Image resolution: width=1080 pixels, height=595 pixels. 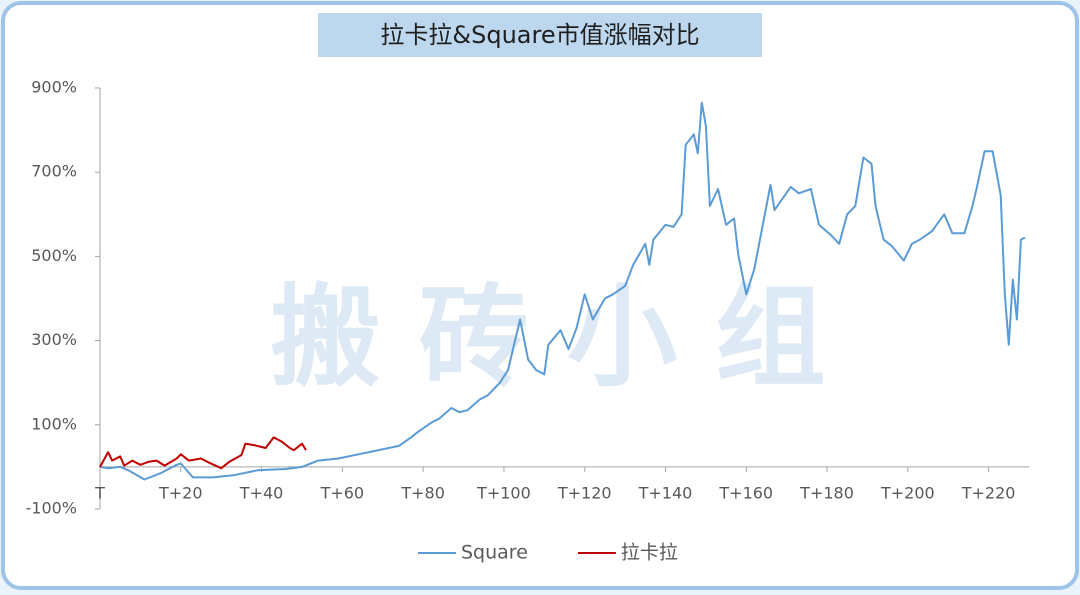 I want to click on x-tick-label: T+120, so click(x=584, y=493).